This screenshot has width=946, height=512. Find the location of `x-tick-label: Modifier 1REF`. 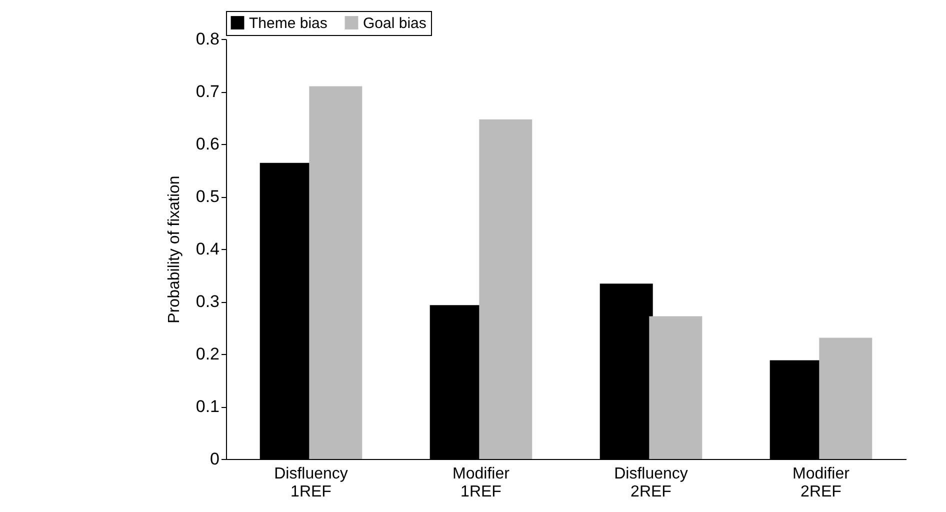

x-tick-label: Modifier 1REF is located at coordinates (481, 483).